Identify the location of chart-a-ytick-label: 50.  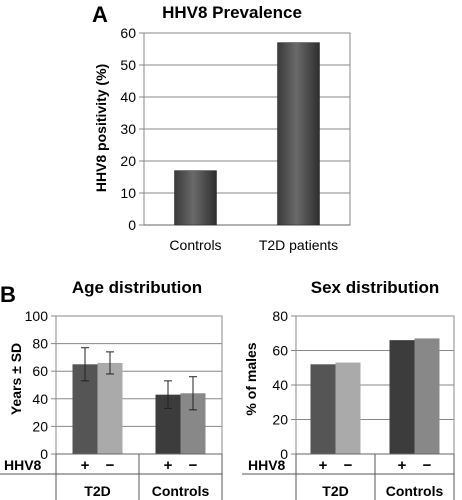
(128, 65).